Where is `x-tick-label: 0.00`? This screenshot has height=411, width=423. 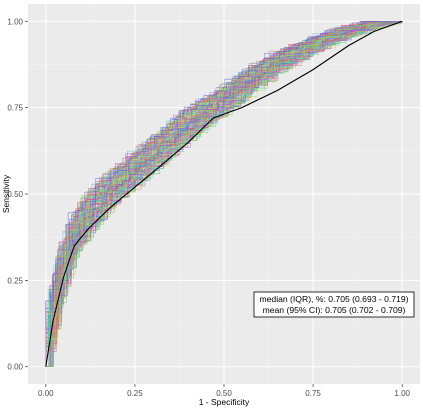
x-tick-label: 0.00 is located at coordinates (46, 393).